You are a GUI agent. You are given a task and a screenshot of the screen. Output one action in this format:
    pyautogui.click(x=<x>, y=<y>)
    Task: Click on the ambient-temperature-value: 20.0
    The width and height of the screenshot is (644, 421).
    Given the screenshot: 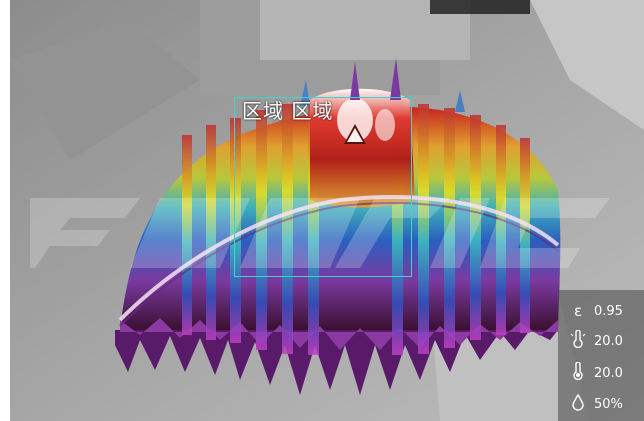 What is the action you would take?
    pyautogui.click(x=608, y=373)
    